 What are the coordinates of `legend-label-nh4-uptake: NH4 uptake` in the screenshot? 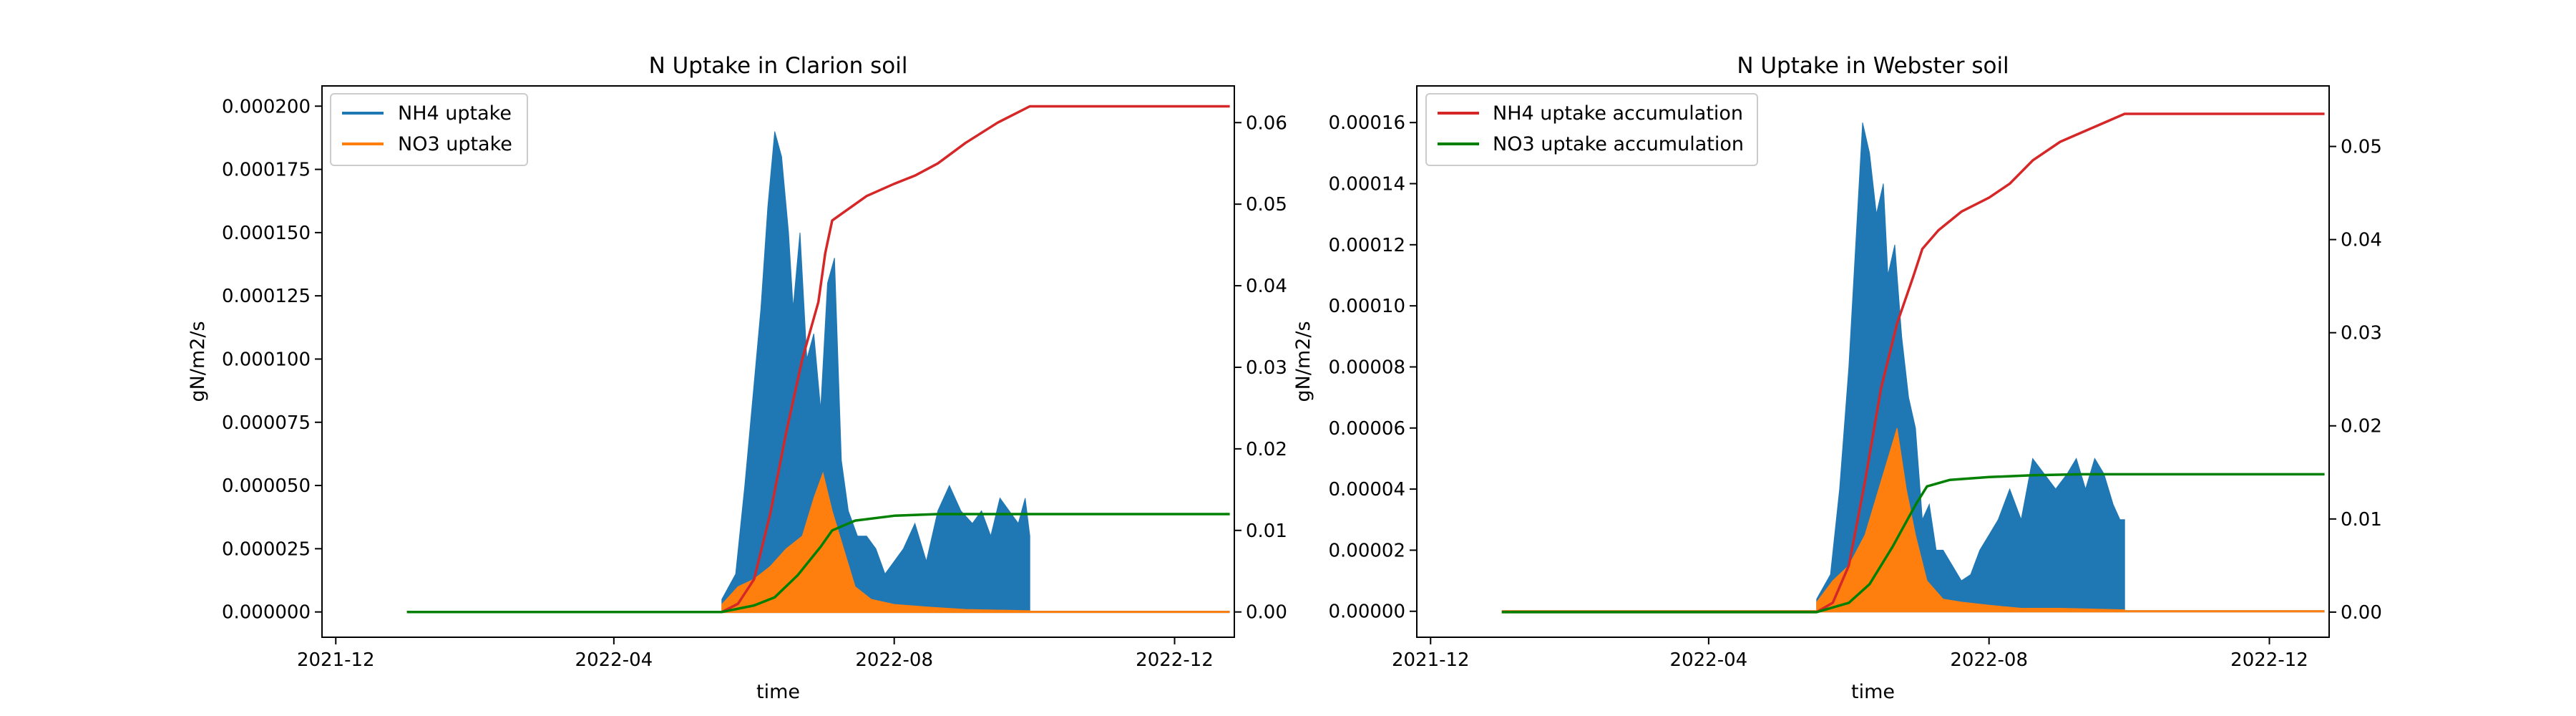 It's located at (455, 113).